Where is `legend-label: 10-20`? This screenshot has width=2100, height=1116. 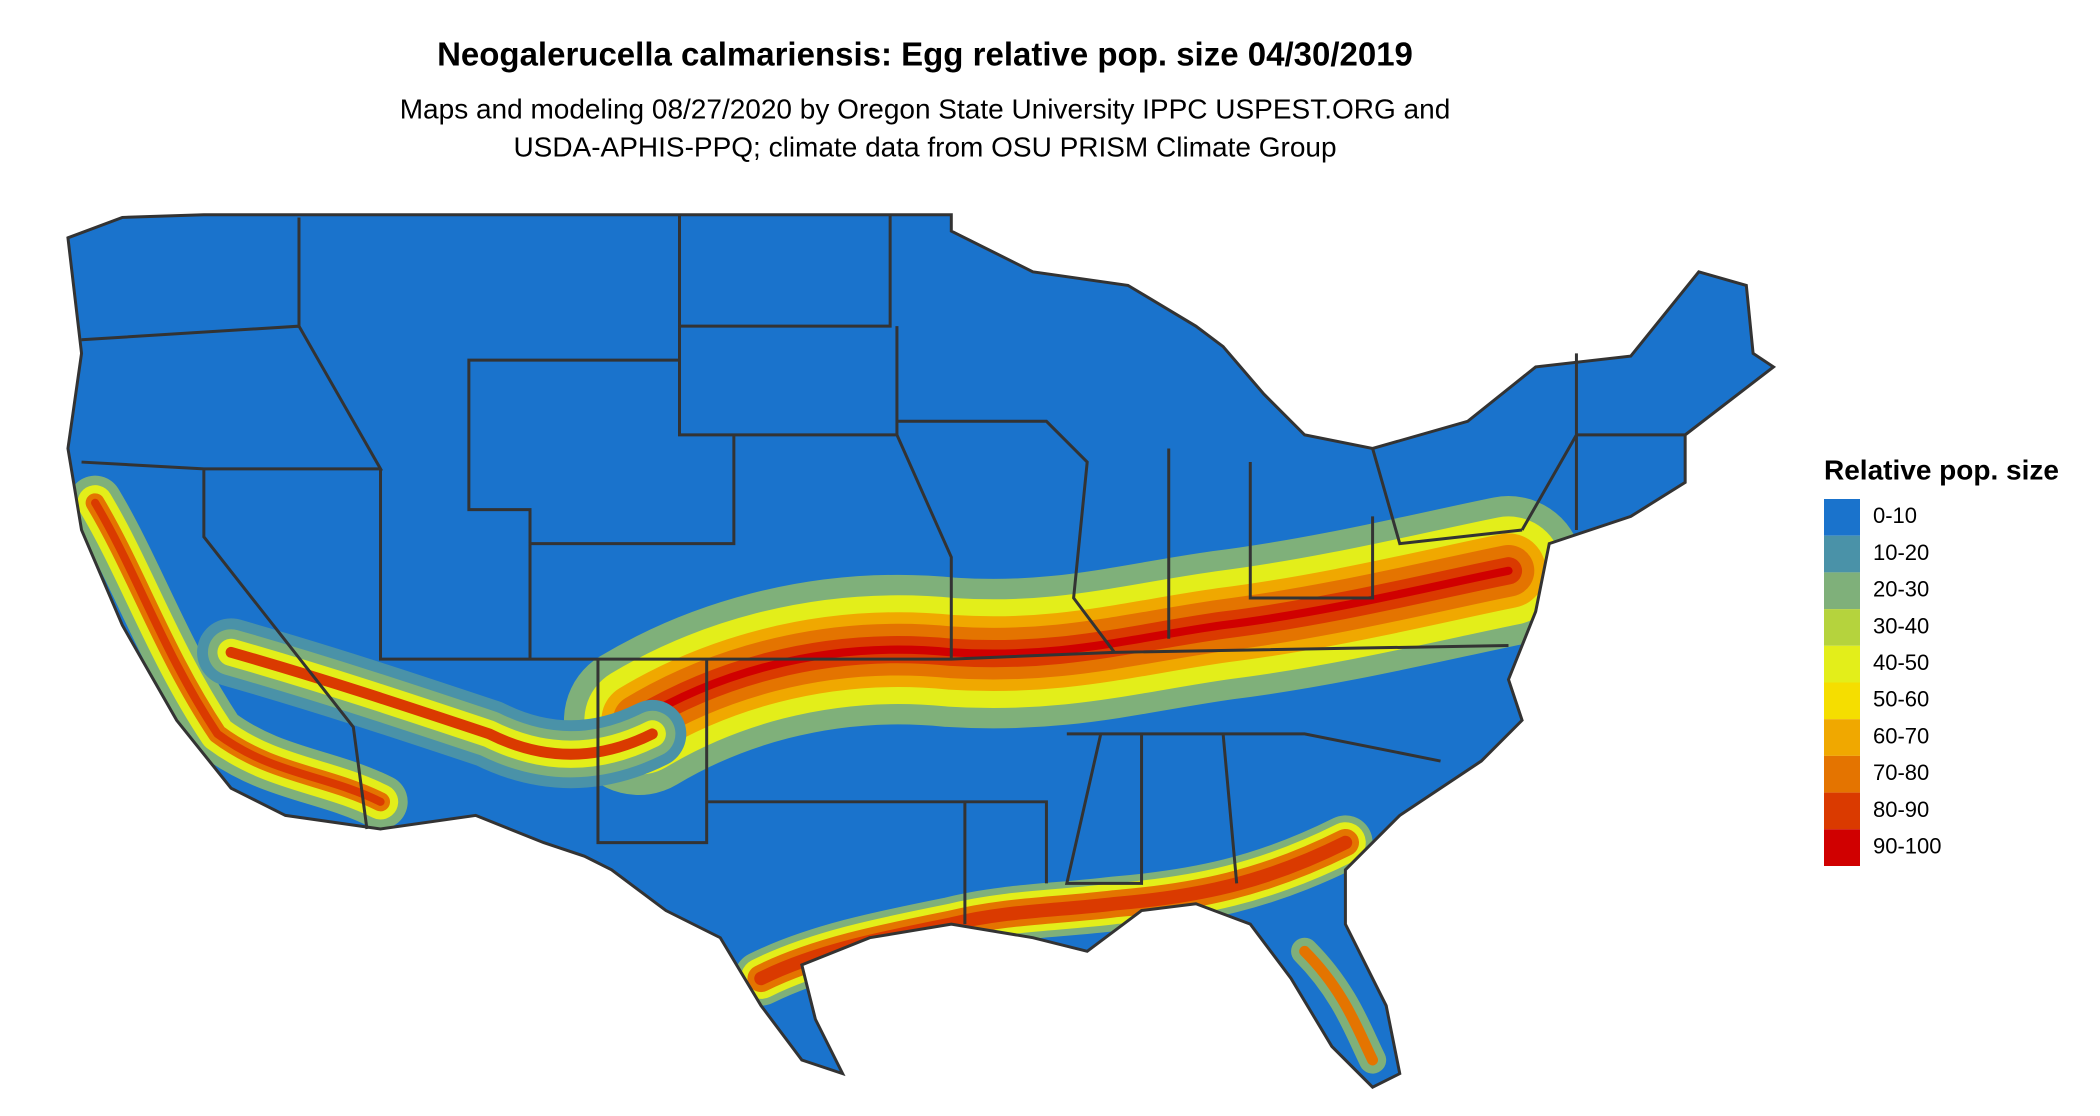
legend-label: 10-20 is located at coordinates (1901, 552).